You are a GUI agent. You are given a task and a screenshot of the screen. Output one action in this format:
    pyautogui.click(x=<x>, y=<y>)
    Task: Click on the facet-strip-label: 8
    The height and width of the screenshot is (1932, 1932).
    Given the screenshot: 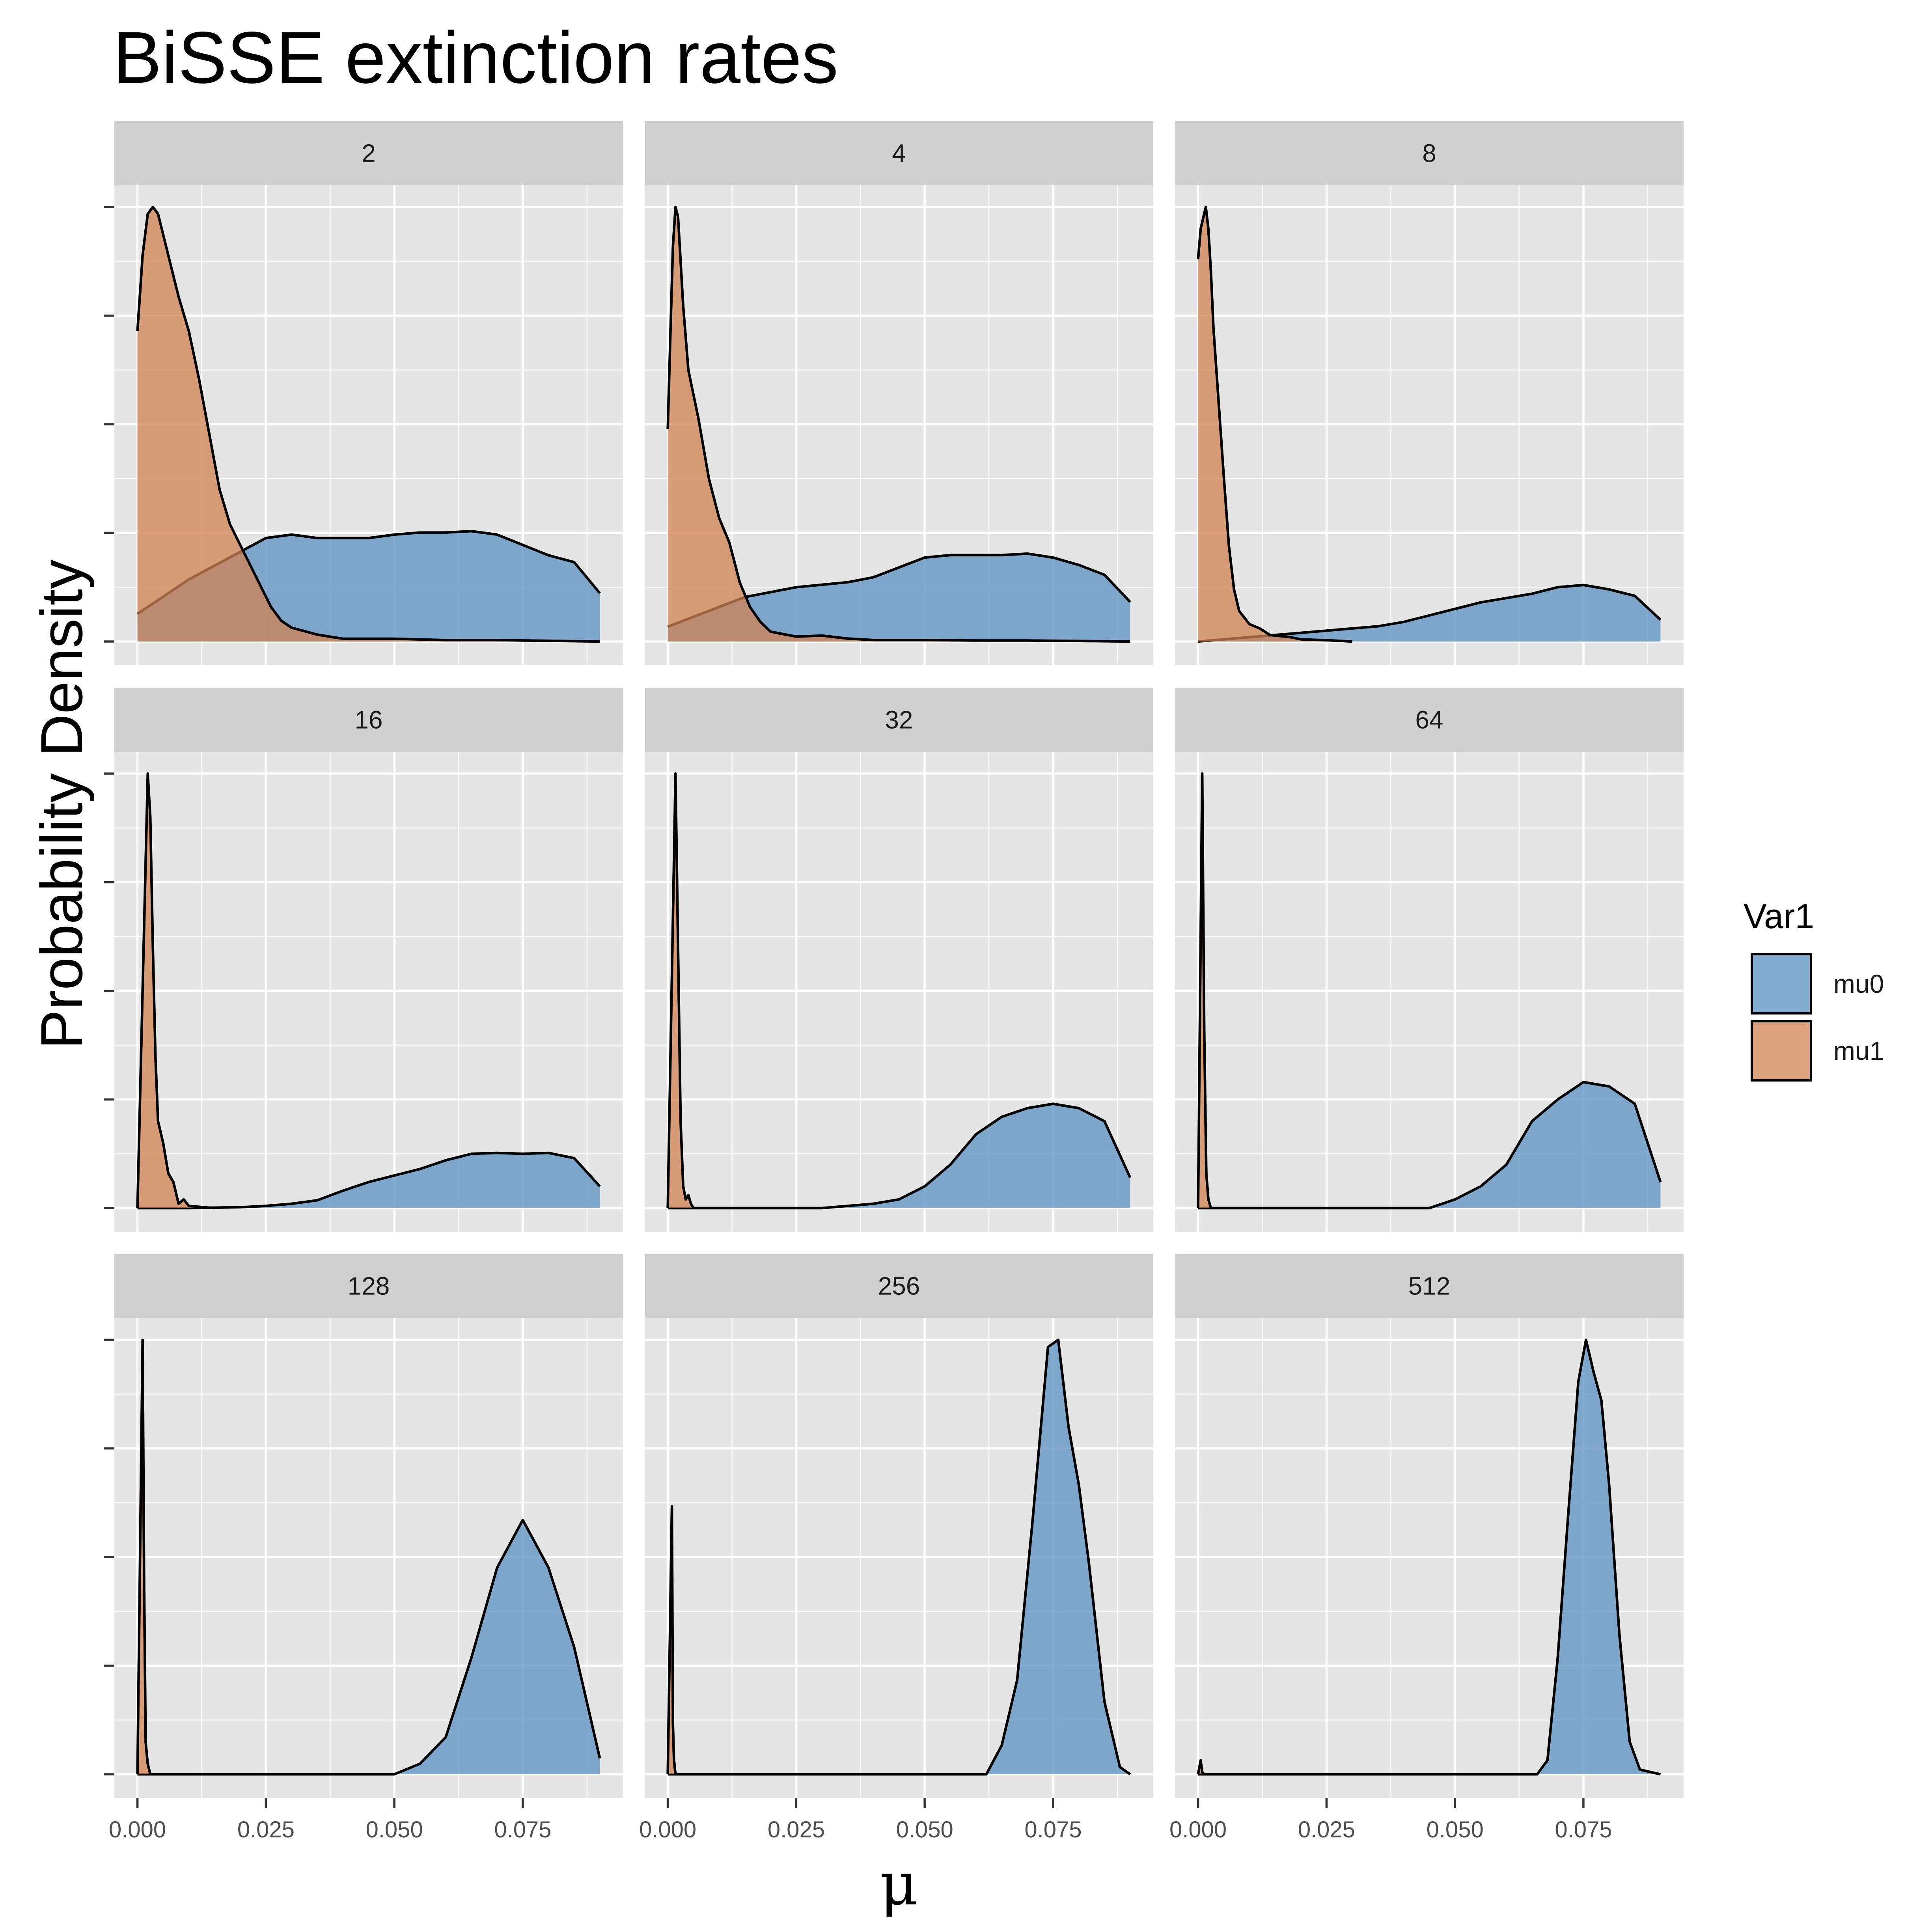 What is the action you would take?
    pyautogui.click(x=1429, y=153)
    